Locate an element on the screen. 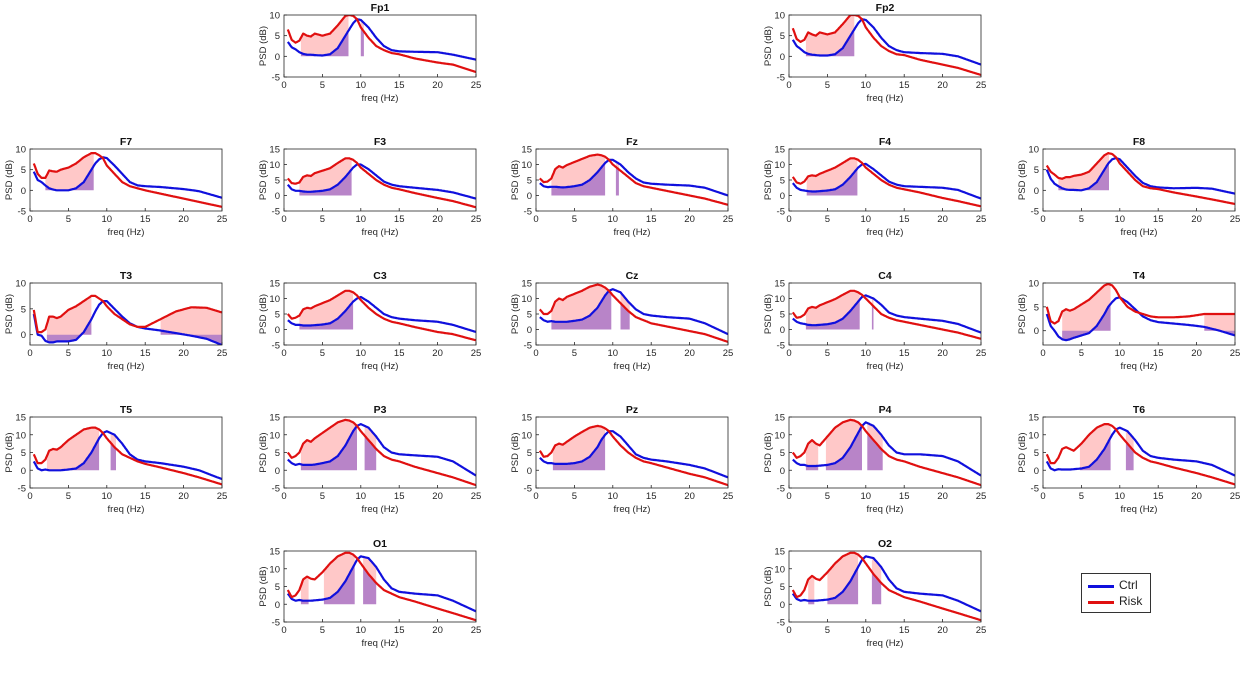 This screenshot has width=1248, height=681. x-tick-label-t6-5: 5 is located at coordinates (1081, 496).